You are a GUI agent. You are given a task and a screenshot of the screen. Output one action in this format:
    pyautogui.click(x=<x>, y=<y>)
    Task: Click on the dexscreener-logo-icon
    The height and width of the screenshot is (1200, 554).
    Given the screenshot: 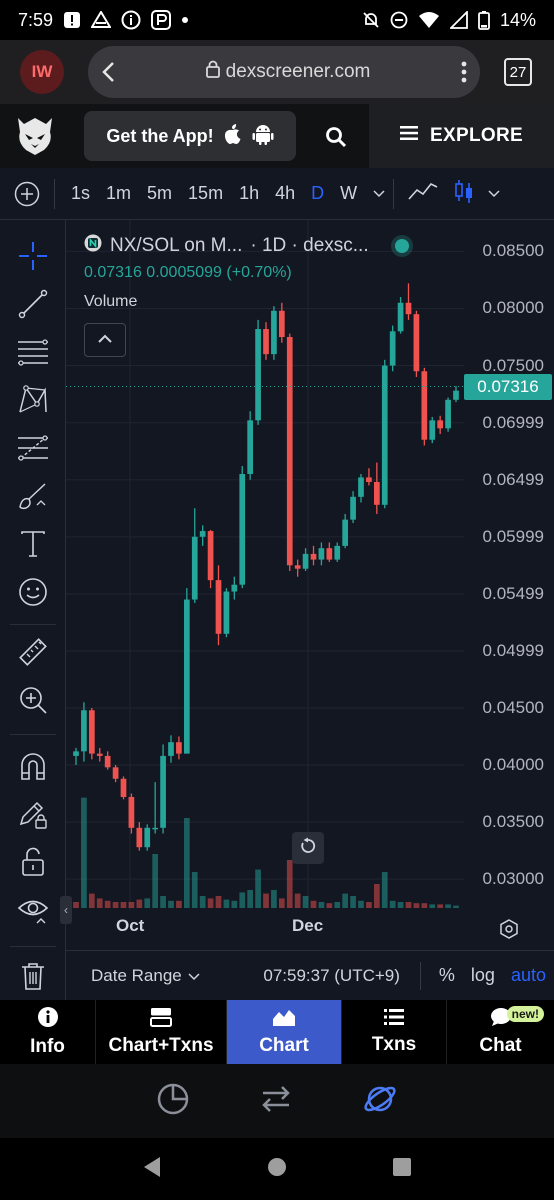 What is the action you would take?
    pyautogui.click(x=35, y=138)
    